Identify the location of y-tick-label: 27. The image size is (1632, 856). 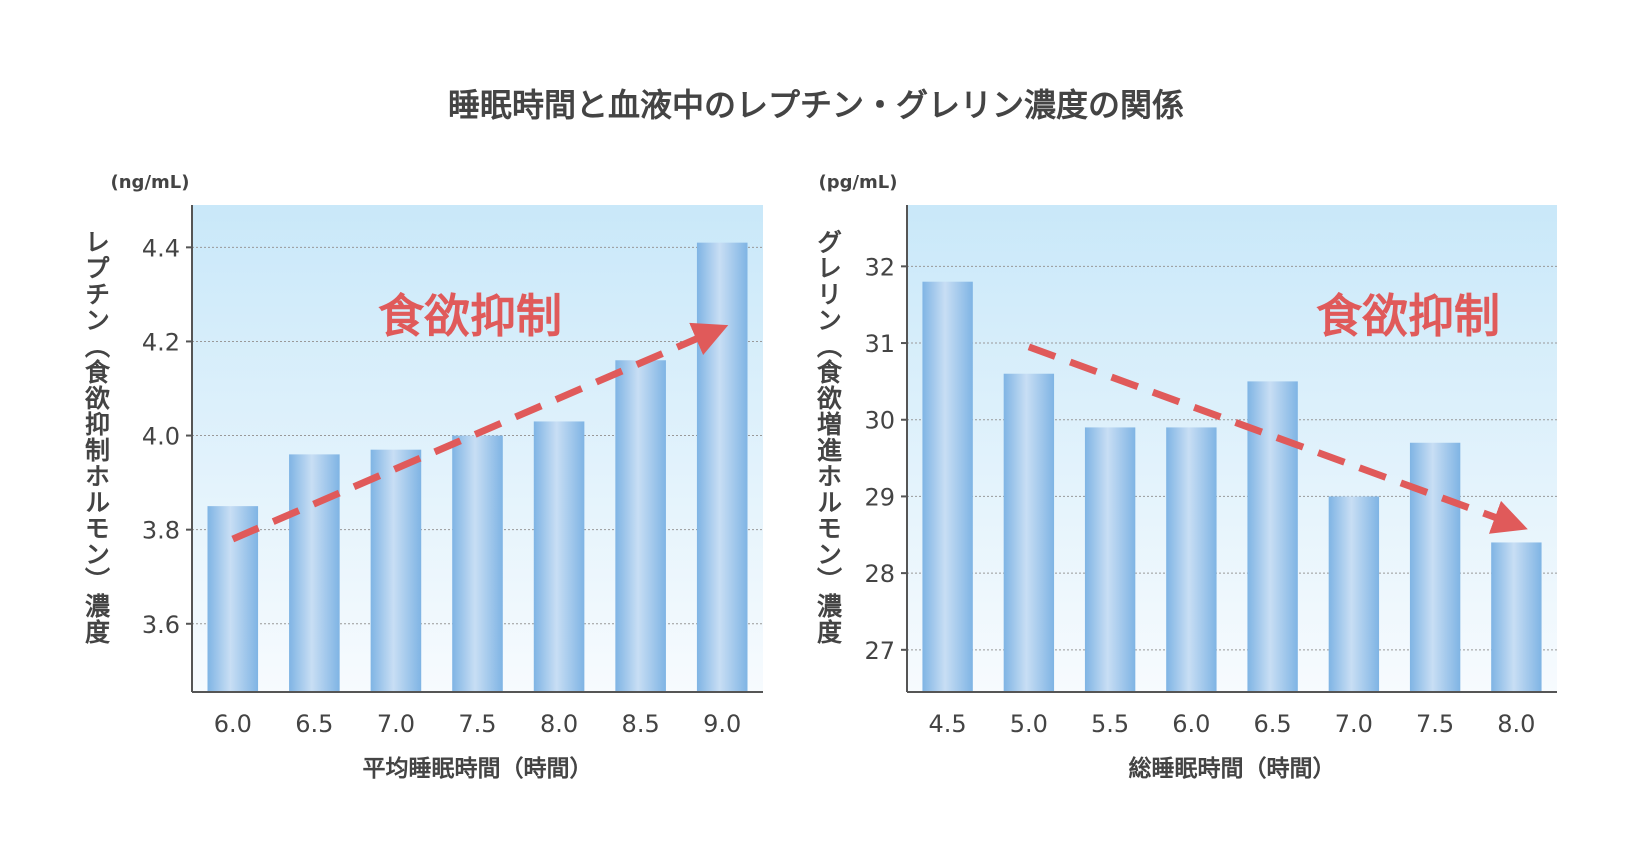
(879, 651).